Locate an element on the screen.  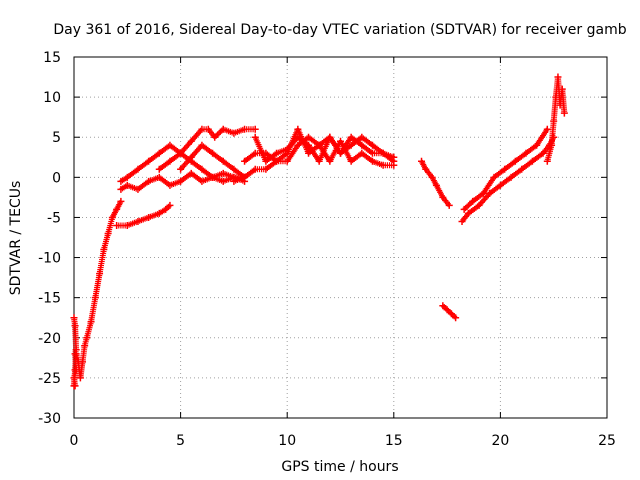
y-tick-label: -5 is located at coordinates (54, 218).